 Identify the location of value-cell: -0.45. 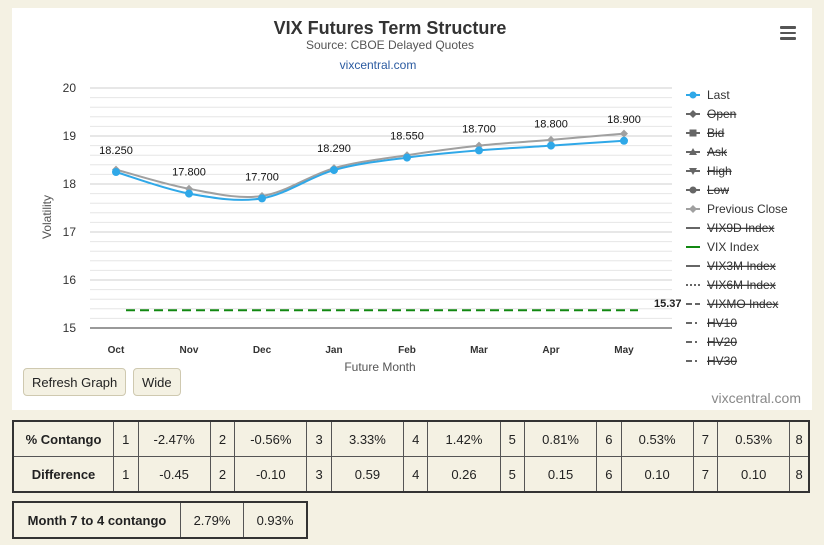
(174, 474).